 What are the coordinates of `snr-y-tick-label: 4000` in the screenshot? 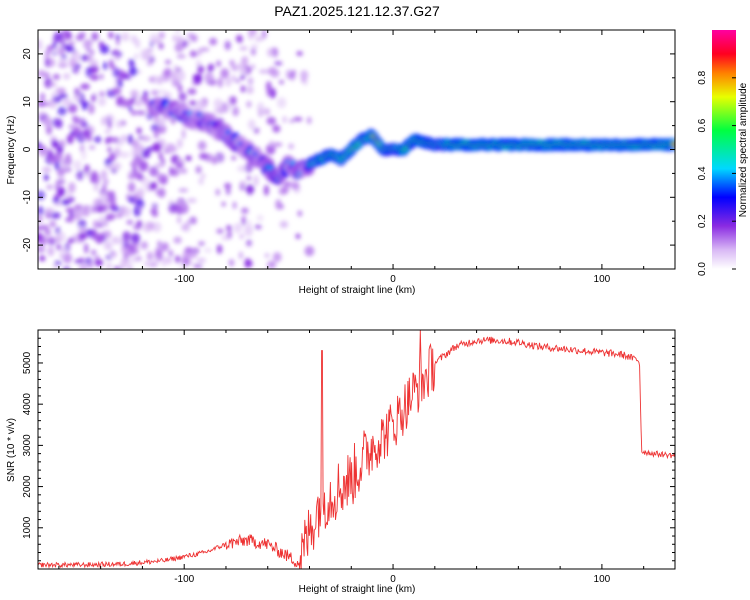 It's located at (27, 404).